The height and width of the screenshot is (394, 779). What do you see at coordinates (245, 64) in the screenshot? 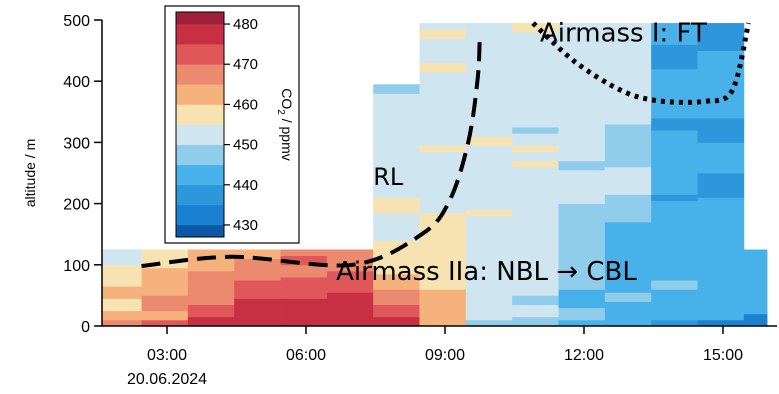
I see `colorbar-tick-label-470: 470` at bounding box center [245, 64].